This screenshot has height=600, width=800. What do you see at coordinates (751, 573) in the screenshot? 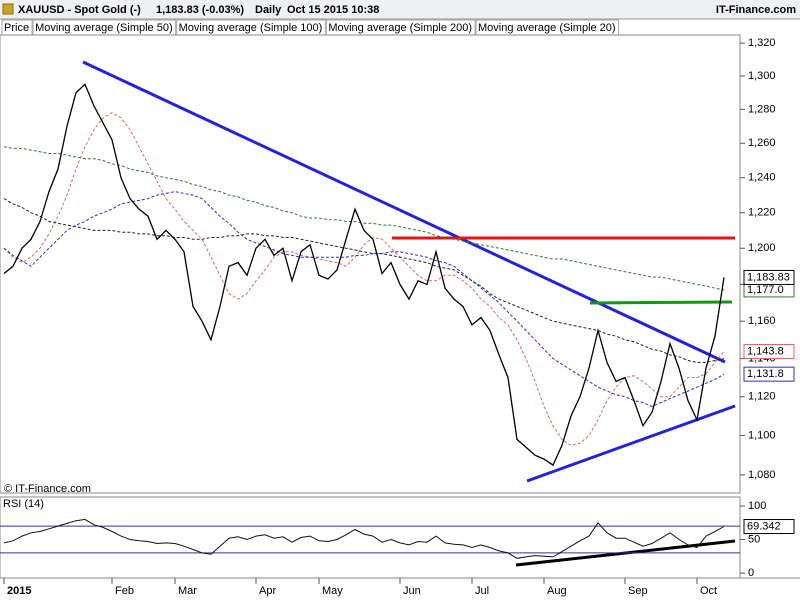
I see `y-tick-label: 0` at bounding box center [751, 573].